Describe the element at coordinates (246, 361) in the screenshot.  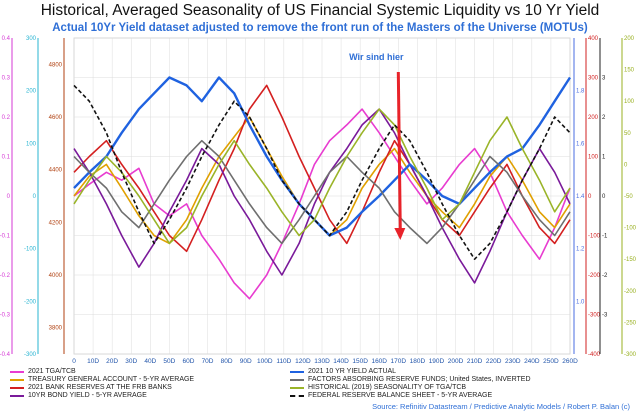
I see `x-tick-label: 90D` at that location.